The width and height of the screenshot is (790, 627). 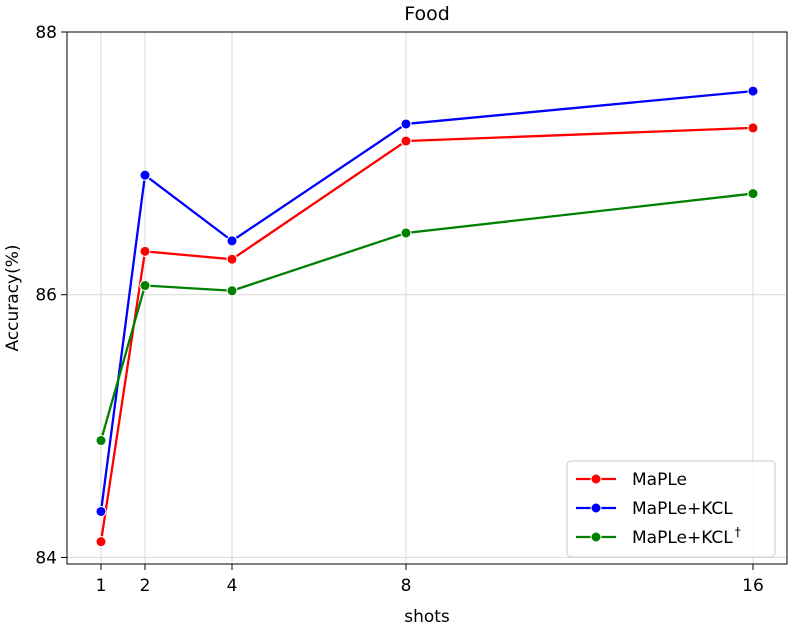 I want to click on y-tick-label: 88, so click(x=46, y=33).